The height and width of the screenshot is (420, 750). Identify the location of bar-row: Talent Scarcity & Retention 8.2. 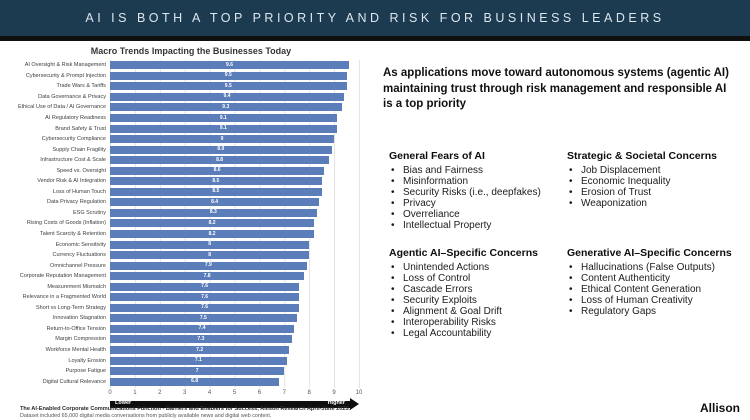
(182, 234).